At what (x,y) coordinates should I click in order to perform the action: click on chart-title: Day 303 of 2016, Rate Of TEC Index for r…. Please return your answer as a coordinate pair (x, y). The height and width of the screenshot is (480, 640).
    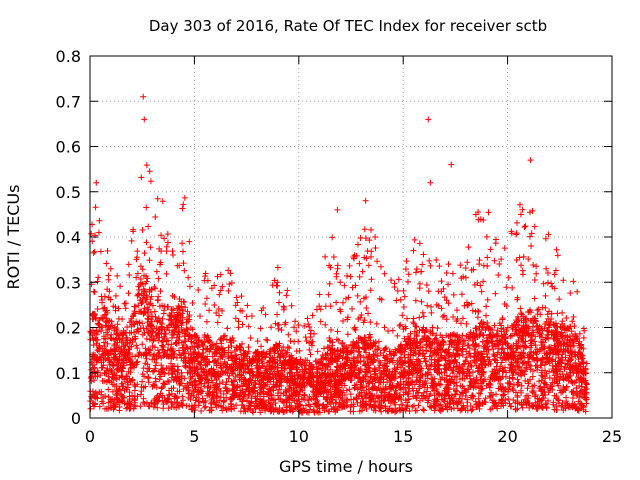
    Looking at the image, I should click on (348, 26).